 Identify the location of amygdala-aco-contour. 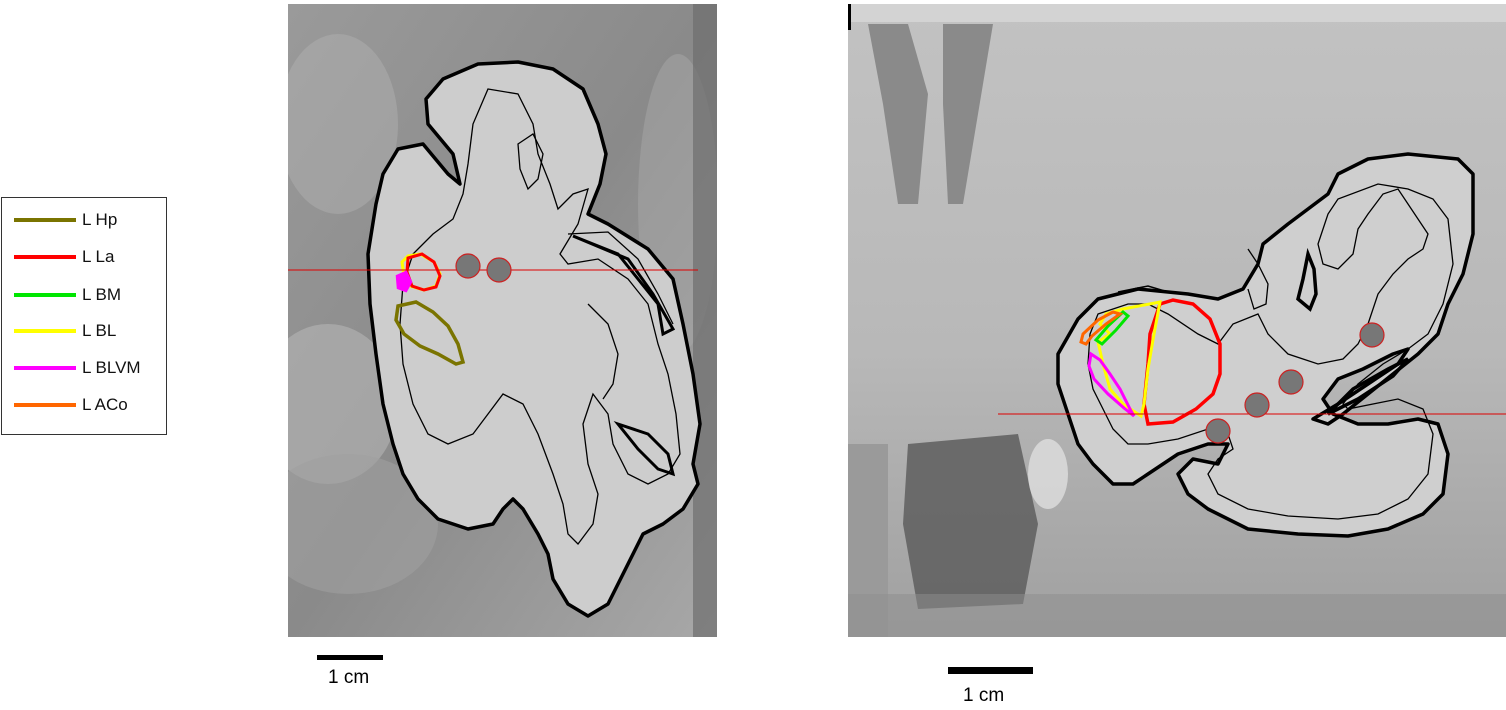
(1101, 328).